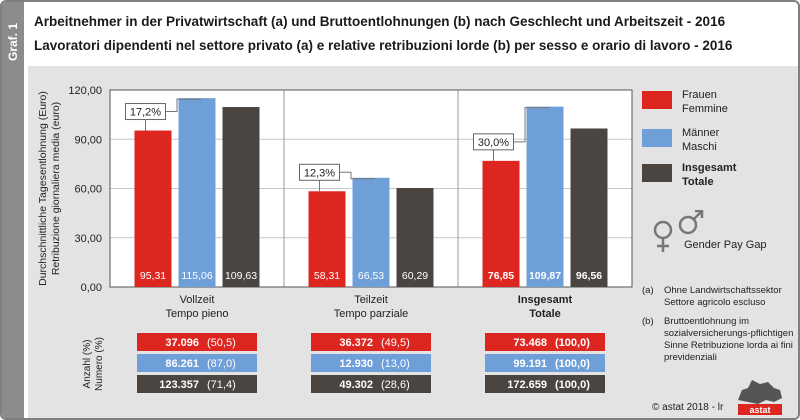  Describe the element at coordinates (221, 364) in the screenshot. I see `table-percent: (87,0)` at that location.